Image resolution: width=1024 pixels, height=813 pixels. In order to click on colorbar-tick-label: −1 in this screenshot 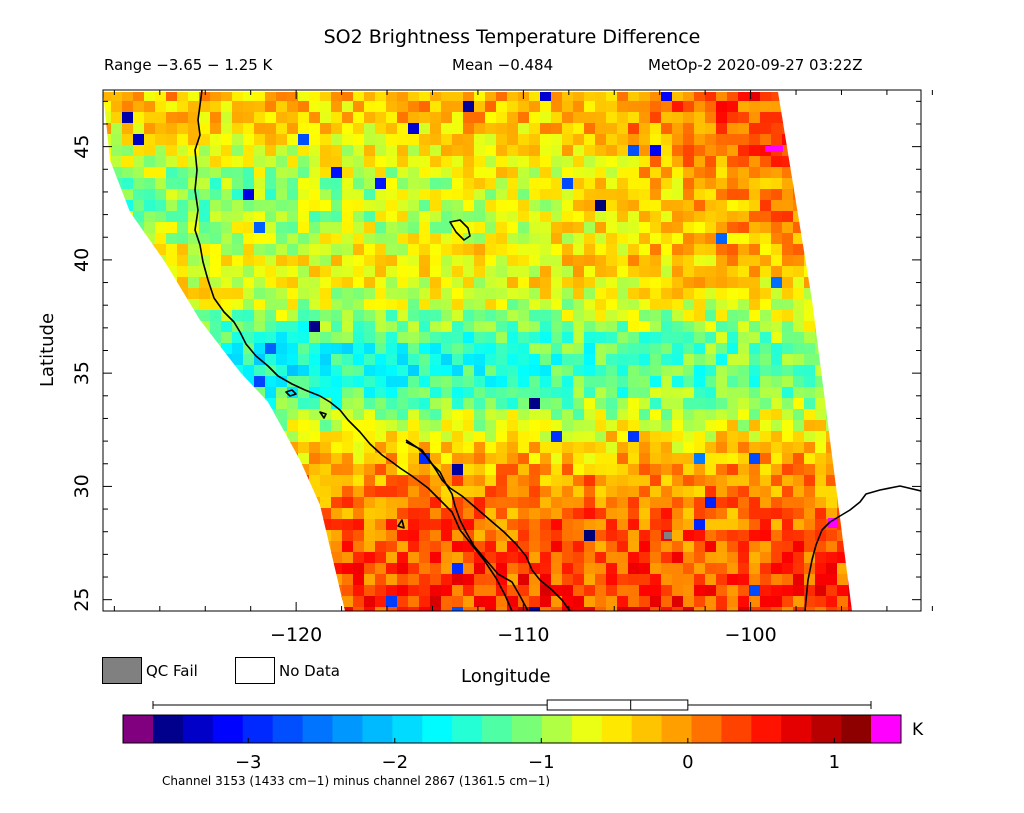, I will do `click(541, 762)`.